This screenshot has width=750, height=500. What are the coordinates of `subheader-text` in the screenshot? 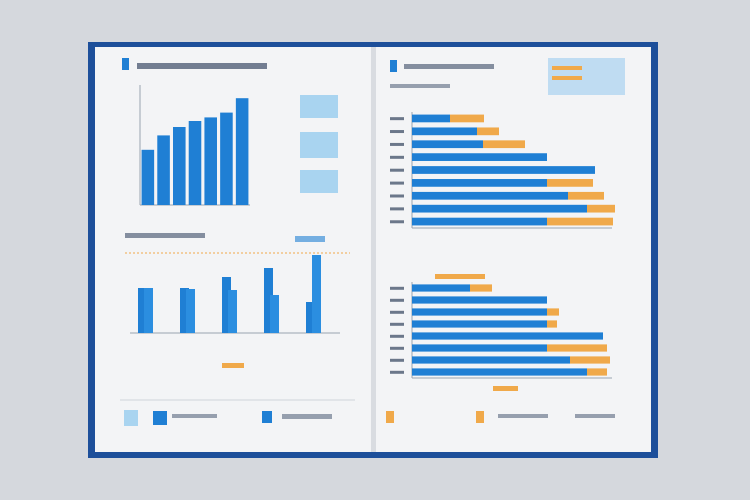 It's located at (420, 86).